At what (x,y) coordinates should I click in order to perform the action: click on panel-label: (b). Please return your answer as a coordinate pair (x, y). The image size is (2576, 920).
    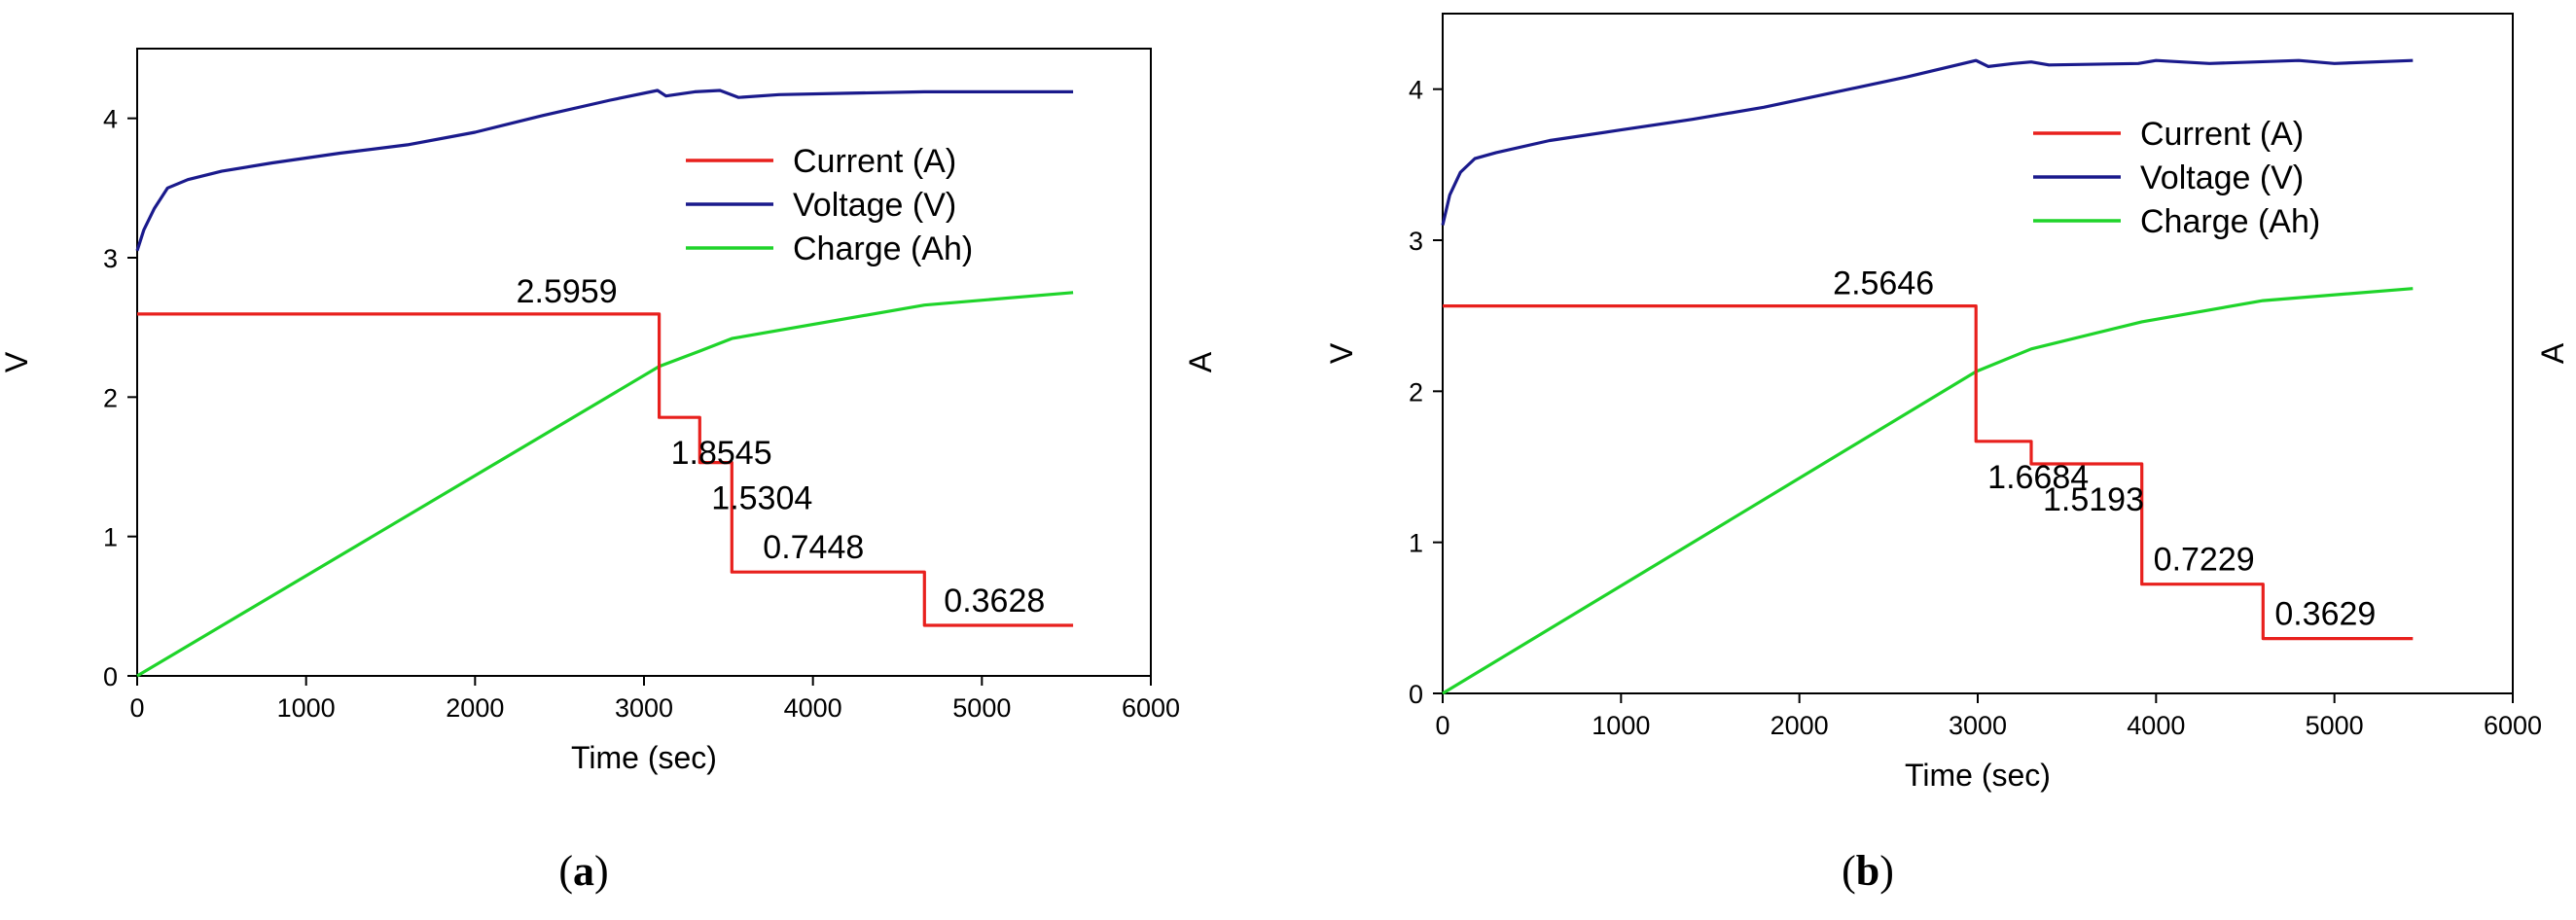
    Looking at the image, I should click on (1868, 871).